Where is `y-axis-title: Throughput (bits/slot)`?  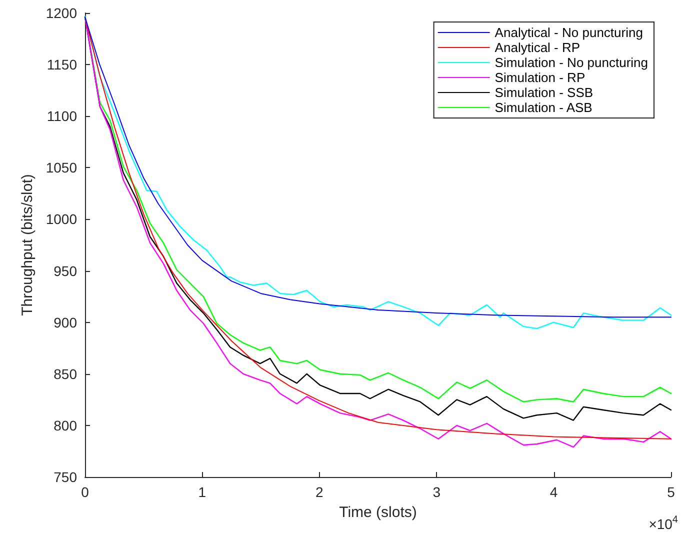
y-axis-title: Throughput (bits/slot) is located at coordinates (27, 245).